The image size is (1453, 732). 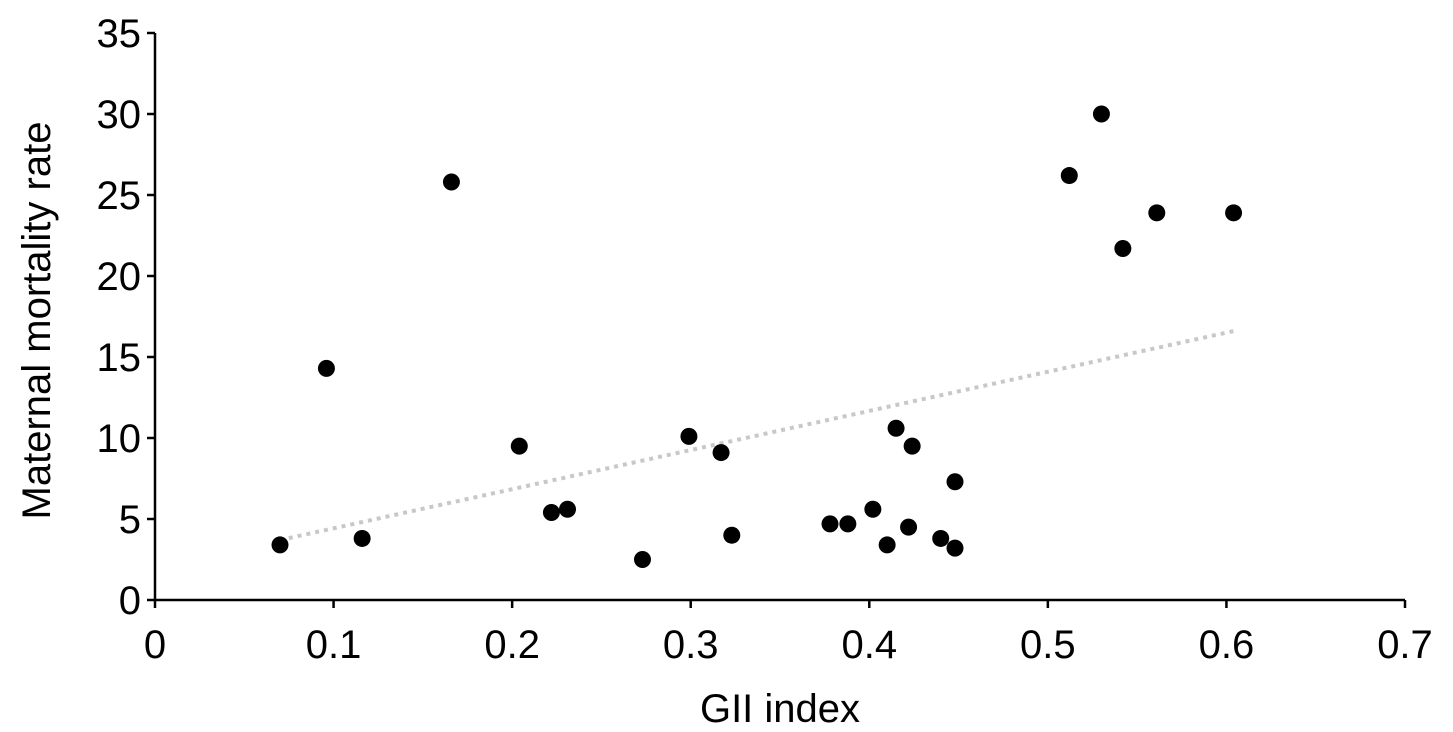 I want to click on y-tick-label: 0, so click(x=130, y=601).